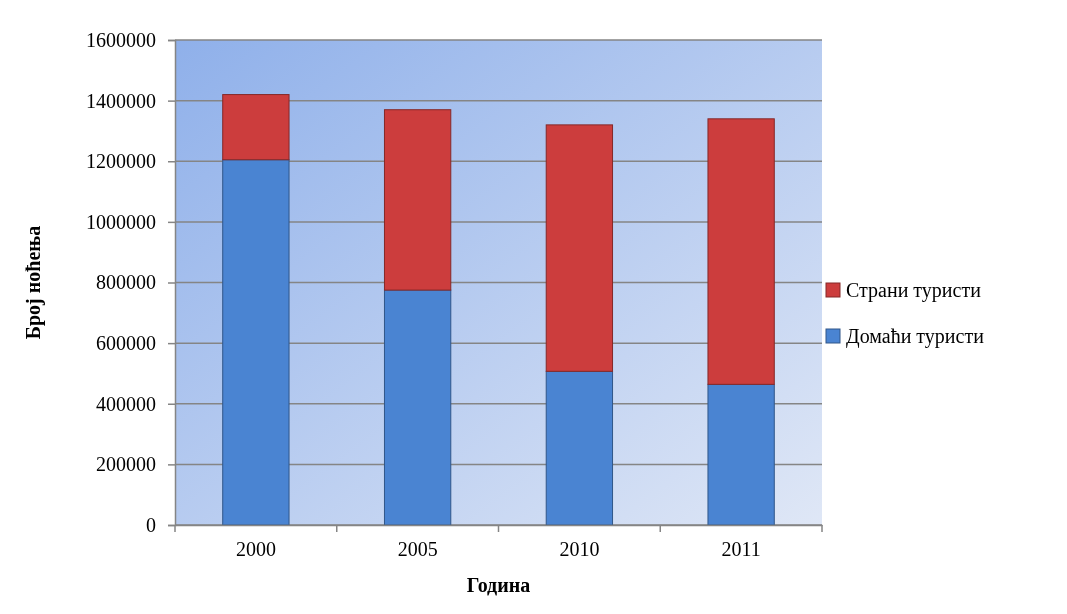 The width and height of the screenshot is (1067, 614). What do you see at coordinates (126, 464) in the screenshot?
I see `y-tick-label: 200000` at bounding box center [126, 464].